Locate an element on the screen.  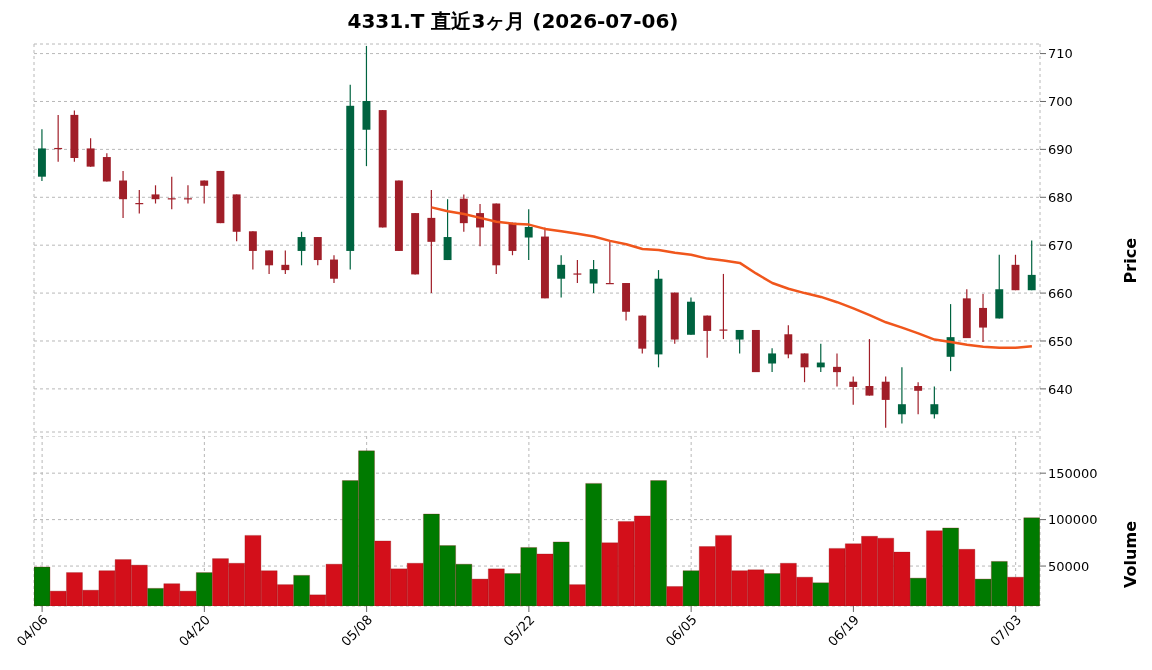
y-tick-label: 50000 is located at coordinates (1069, 566).